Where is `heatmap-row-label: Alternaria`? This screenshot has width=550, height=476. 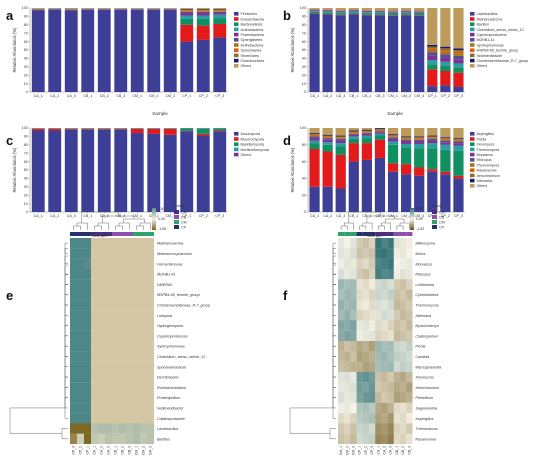
heatmap-row-label: Alternaria is located at coordinates (422, 316).